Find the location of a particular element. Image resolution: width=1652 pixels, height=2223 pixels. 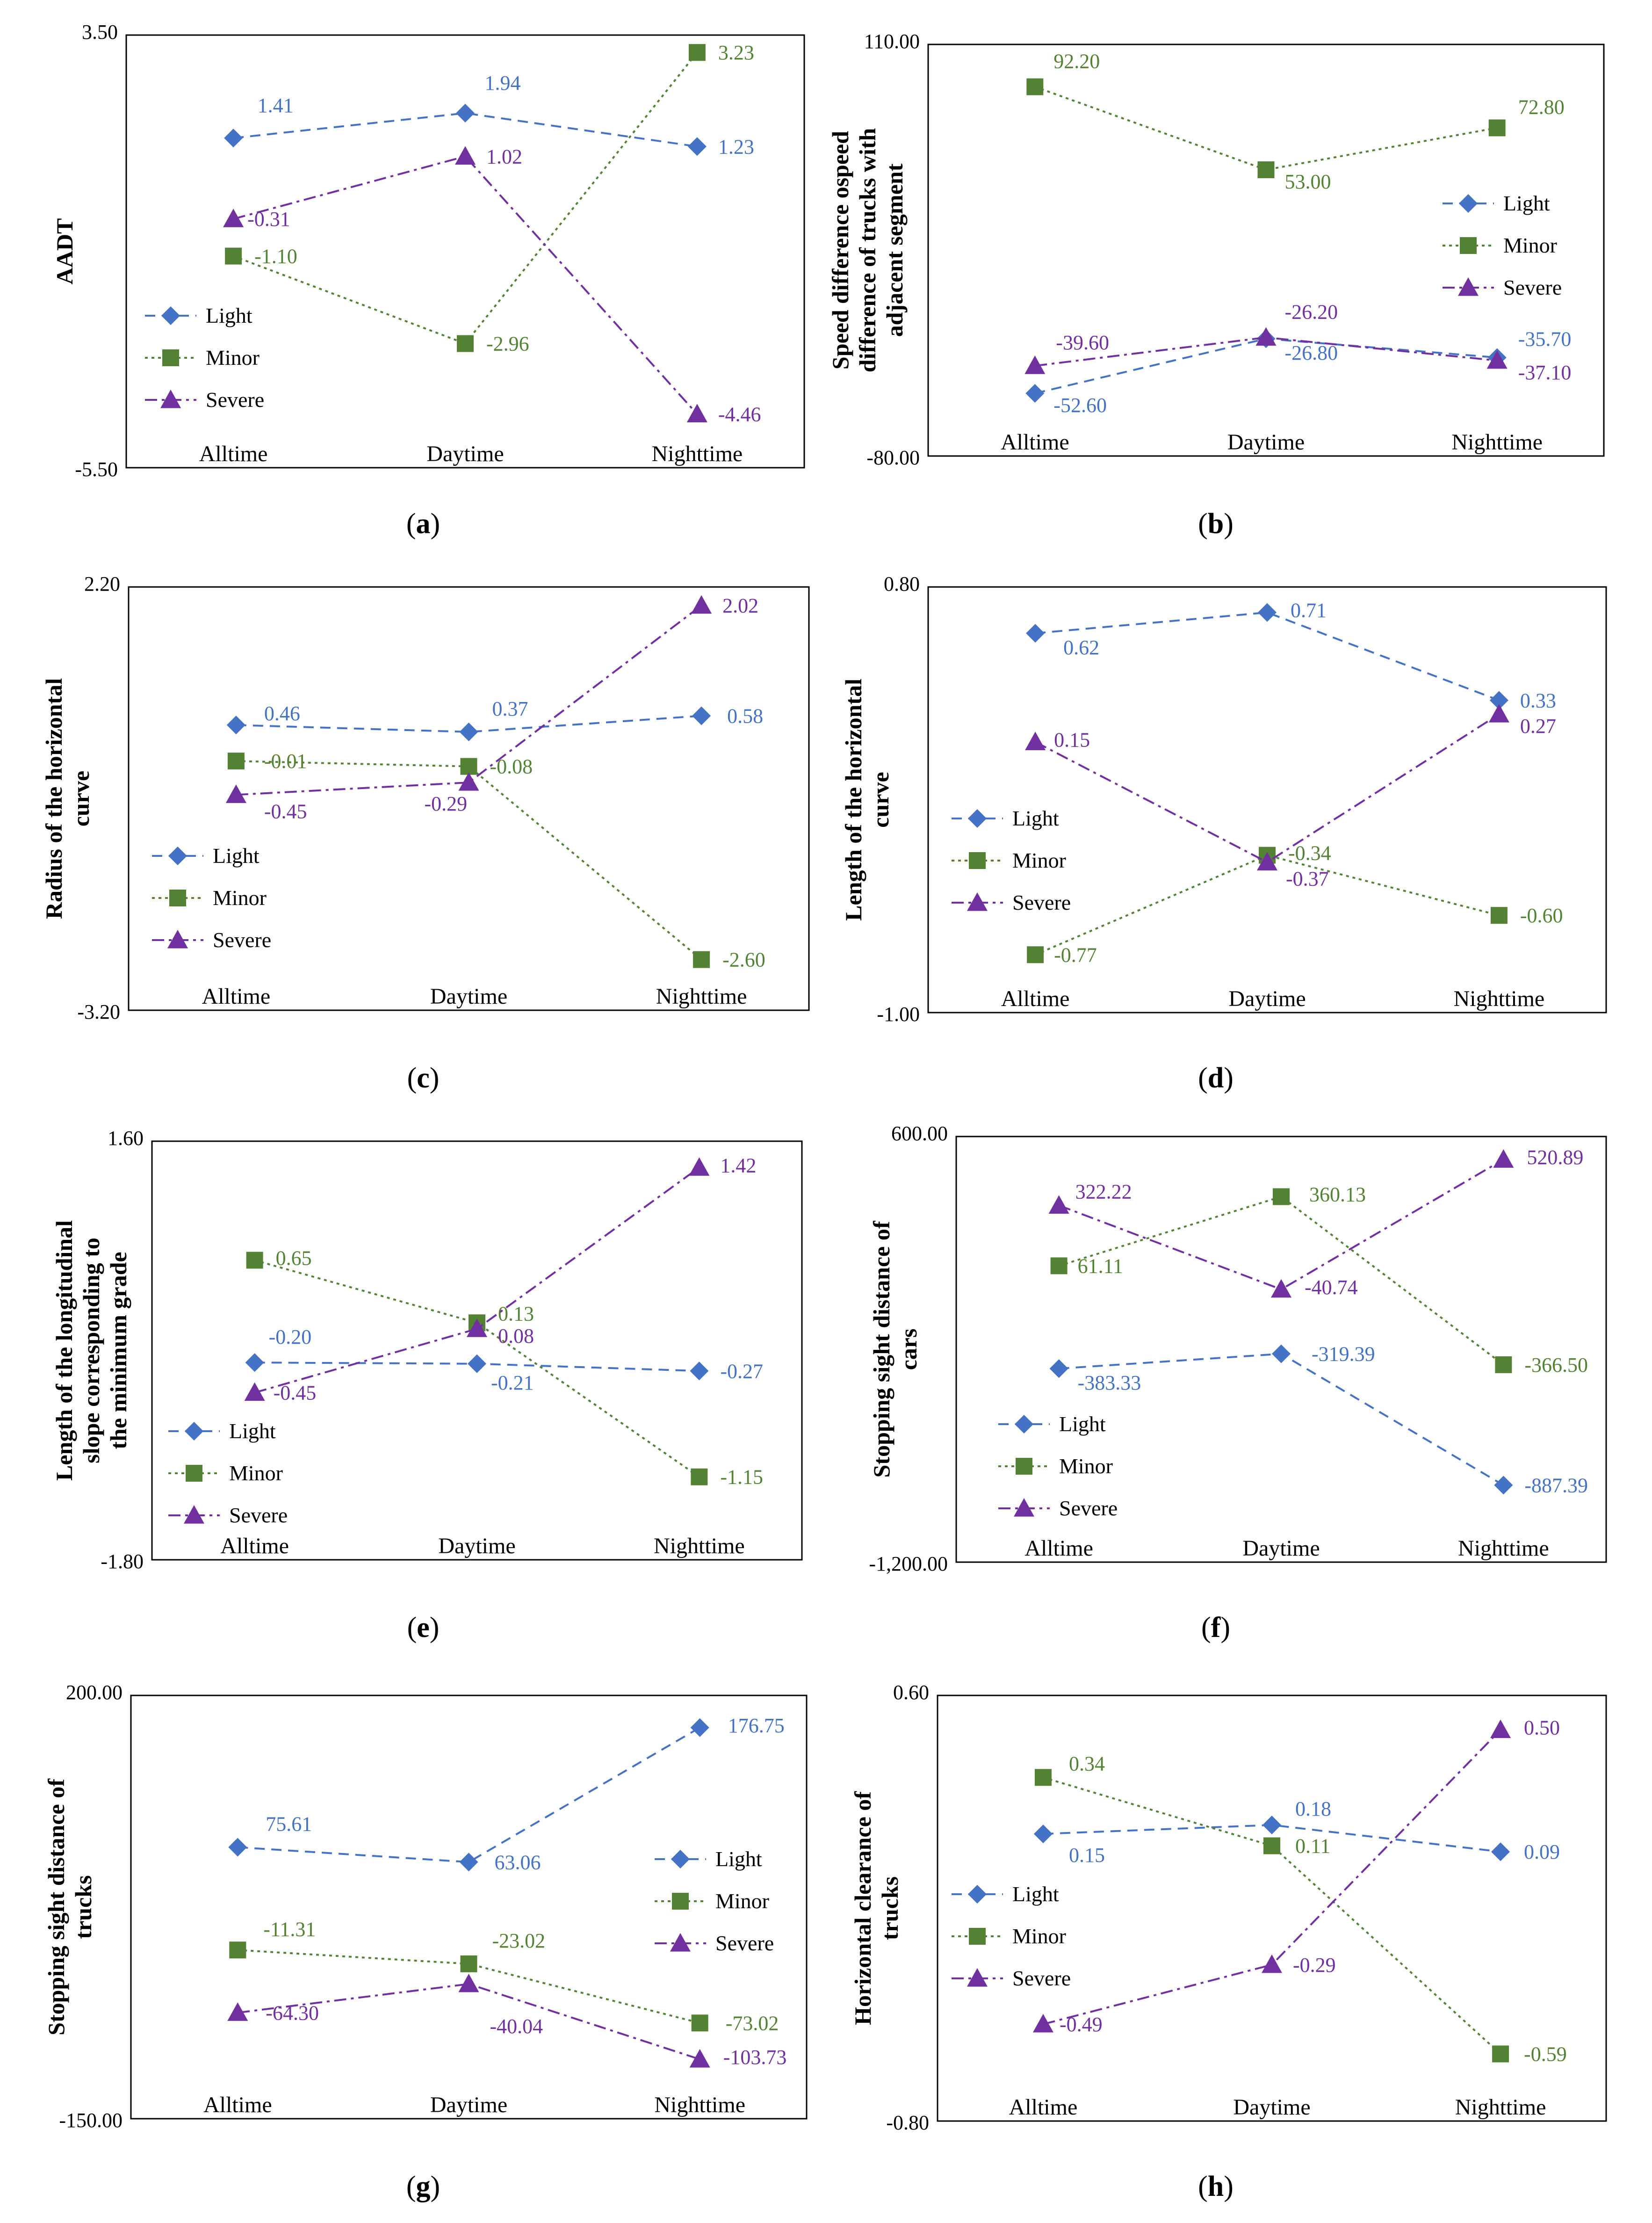

data-label-minor: -2.60 is located at coordinates (744, 960).